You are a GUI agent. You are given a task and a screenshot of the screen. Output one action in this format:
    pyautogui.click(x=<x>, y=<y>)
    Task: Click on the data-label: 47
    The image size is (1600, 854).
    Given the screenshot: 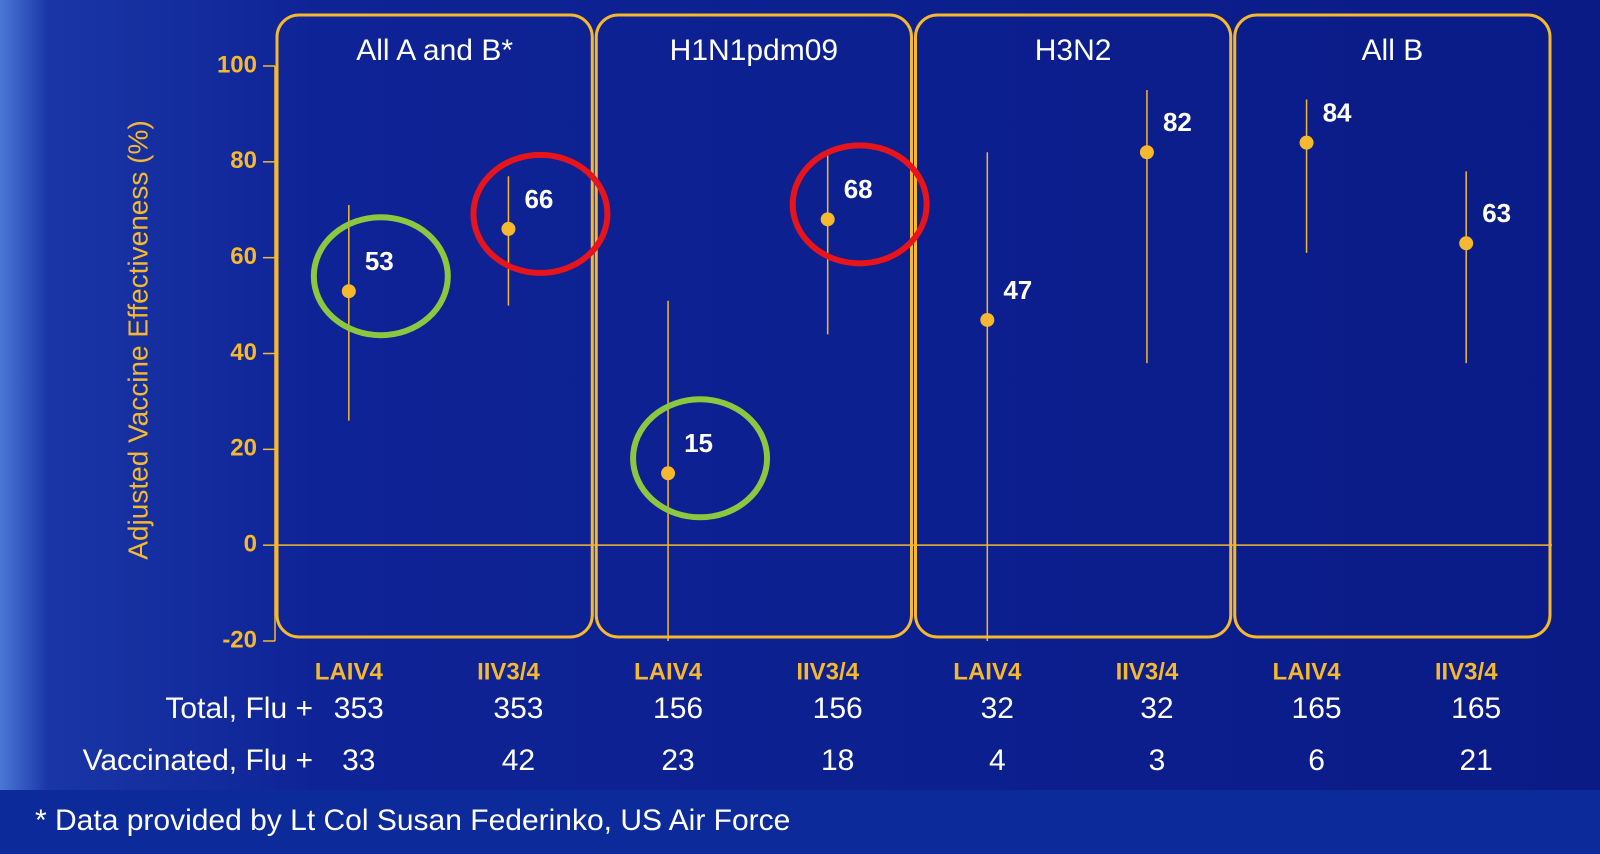 What is the action you would take?
    pyautogui.click(x=1017, y=290)
    